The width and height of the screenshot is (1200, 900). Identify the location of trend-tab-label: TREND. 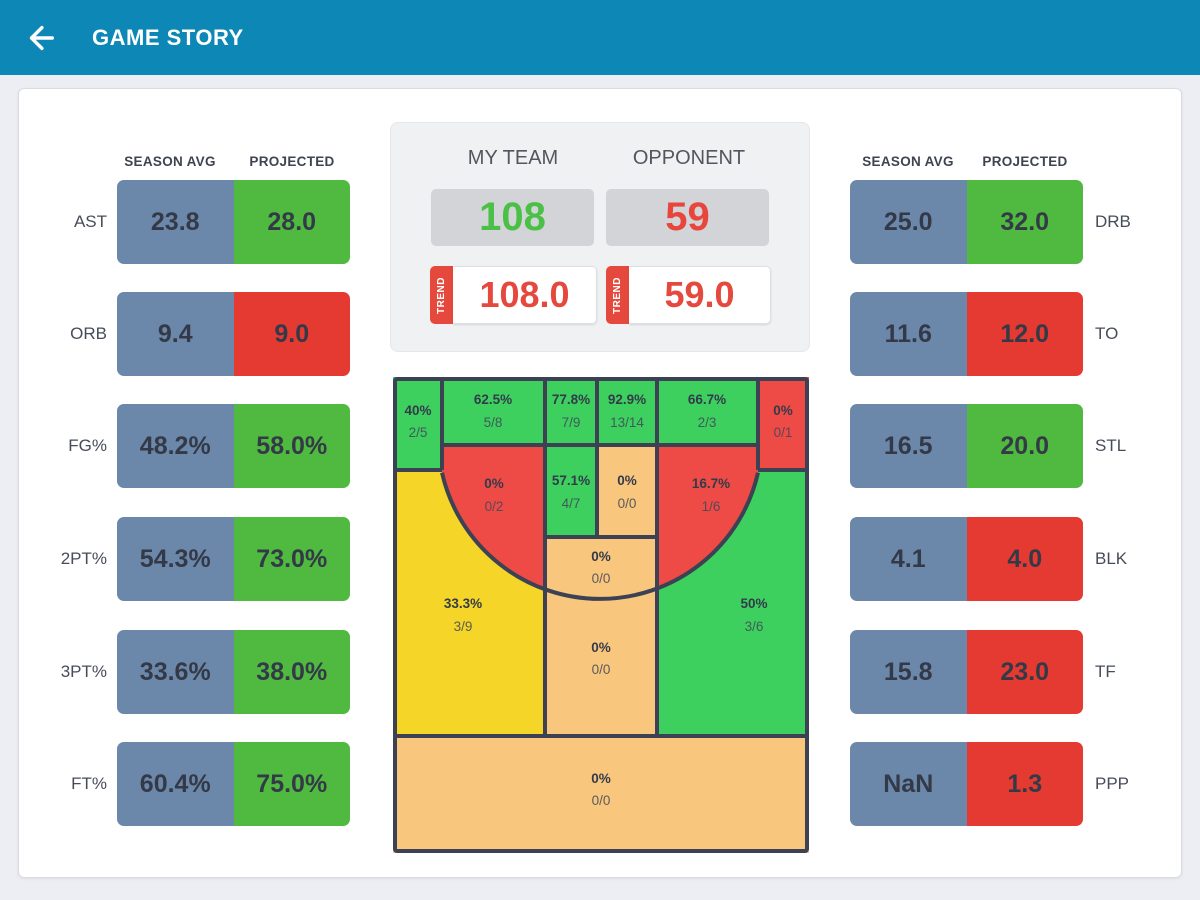
(618, 295).